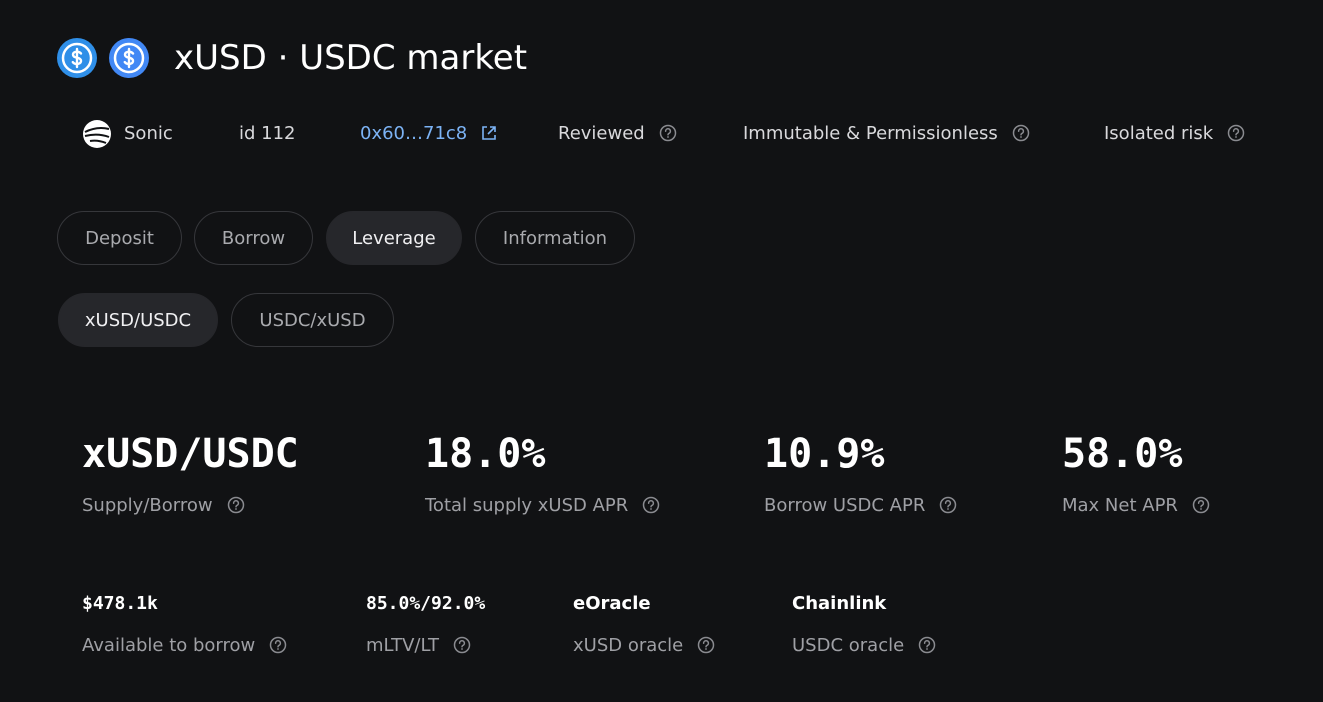  What do you see at coordinates (414, 133) in the screenshot?
I see `address: 0x60…71c8` at bounding box center [414, 133].